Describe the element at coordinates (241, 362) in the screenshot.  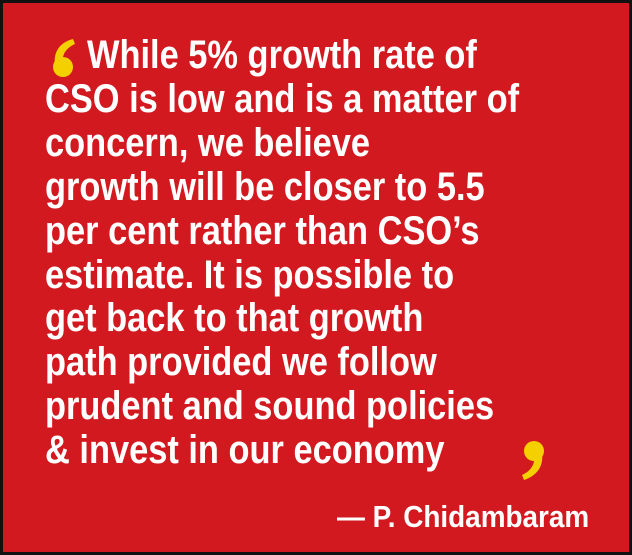
I see `quote-line: path provided we follow` at that location.